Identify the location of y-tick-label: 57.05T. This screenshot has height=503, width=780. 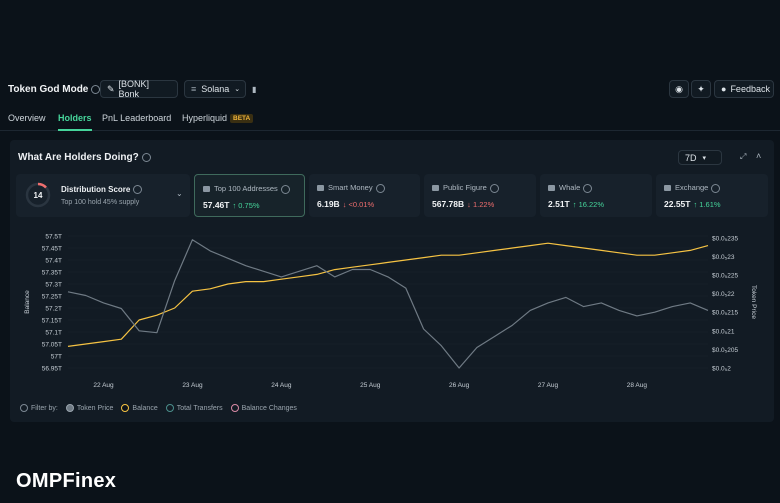
(52, 345).